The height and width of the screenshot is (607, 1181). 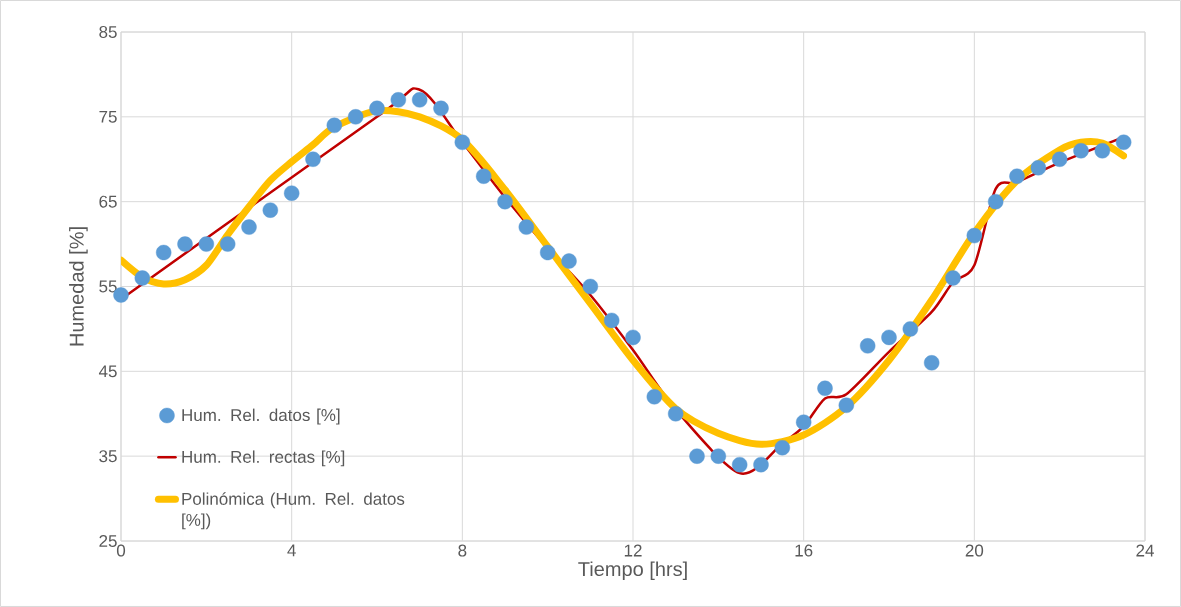 I want to click on x-axis-title: Tiempo [hrs], so click(x=632, y=571).